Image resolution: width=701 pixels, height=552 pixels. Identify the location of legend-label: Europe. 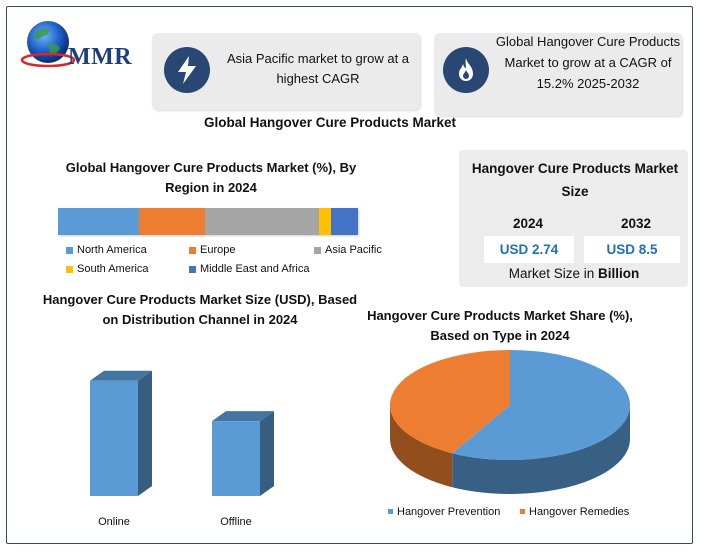
(218, 250).